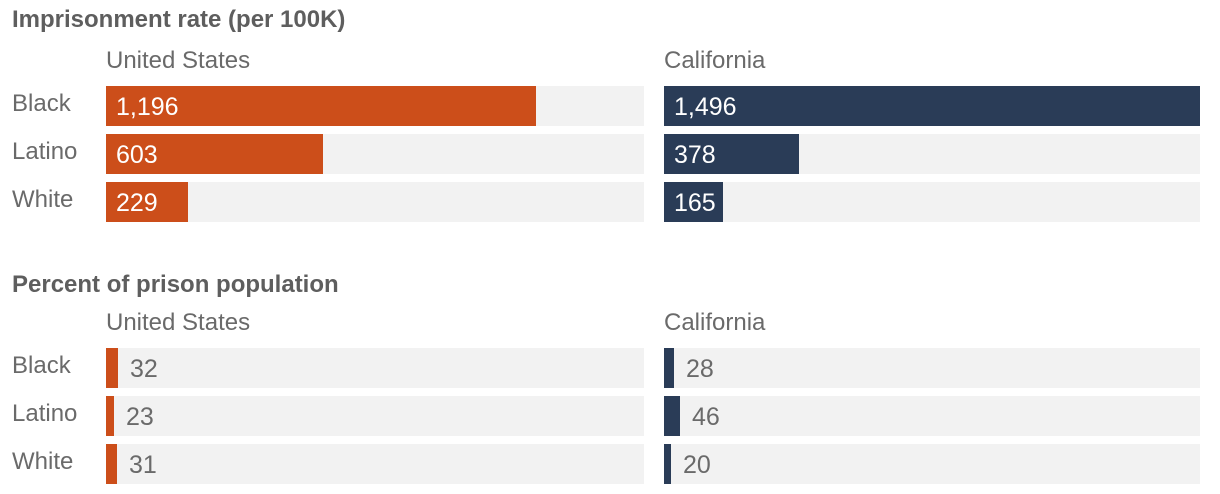  Describe the element at coordinates (41, 103) in the screenshot. I see `chart-0-category-label: Black` at that location.